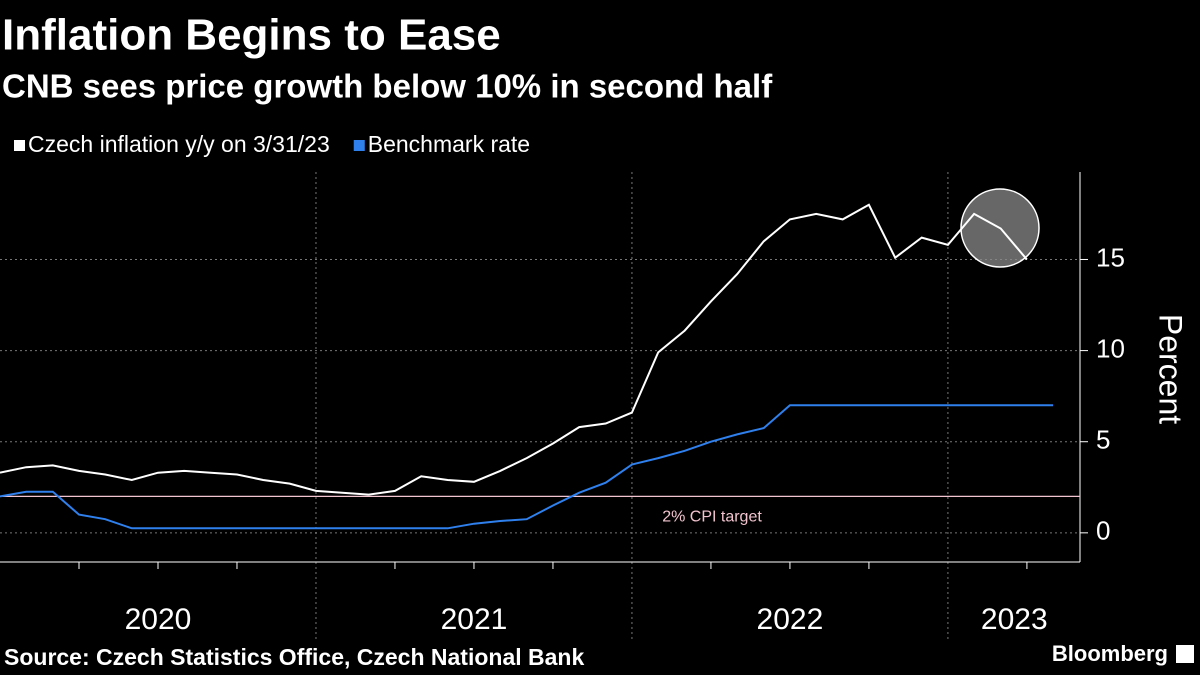 This screenshot has height=675, width=1200. Describe the element at coordinates (1103, 440) in the screenshot. I see `y-tick-label: 5` at that location.